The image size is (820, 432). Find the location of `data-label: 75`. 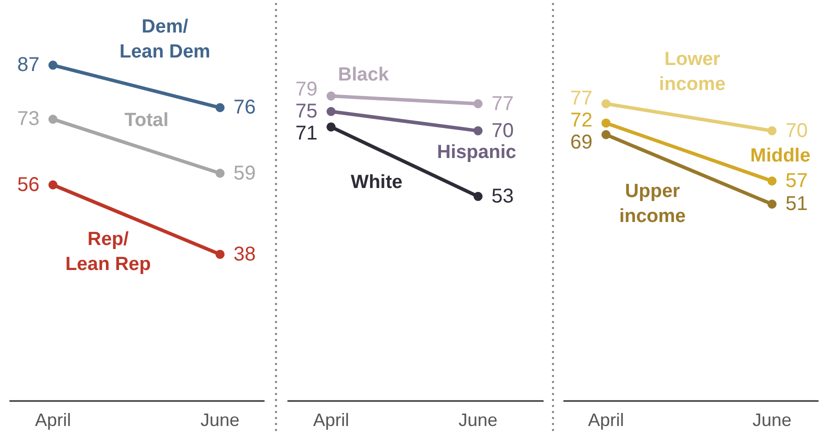

data-label: 75 is located at coordinates (306, 111).